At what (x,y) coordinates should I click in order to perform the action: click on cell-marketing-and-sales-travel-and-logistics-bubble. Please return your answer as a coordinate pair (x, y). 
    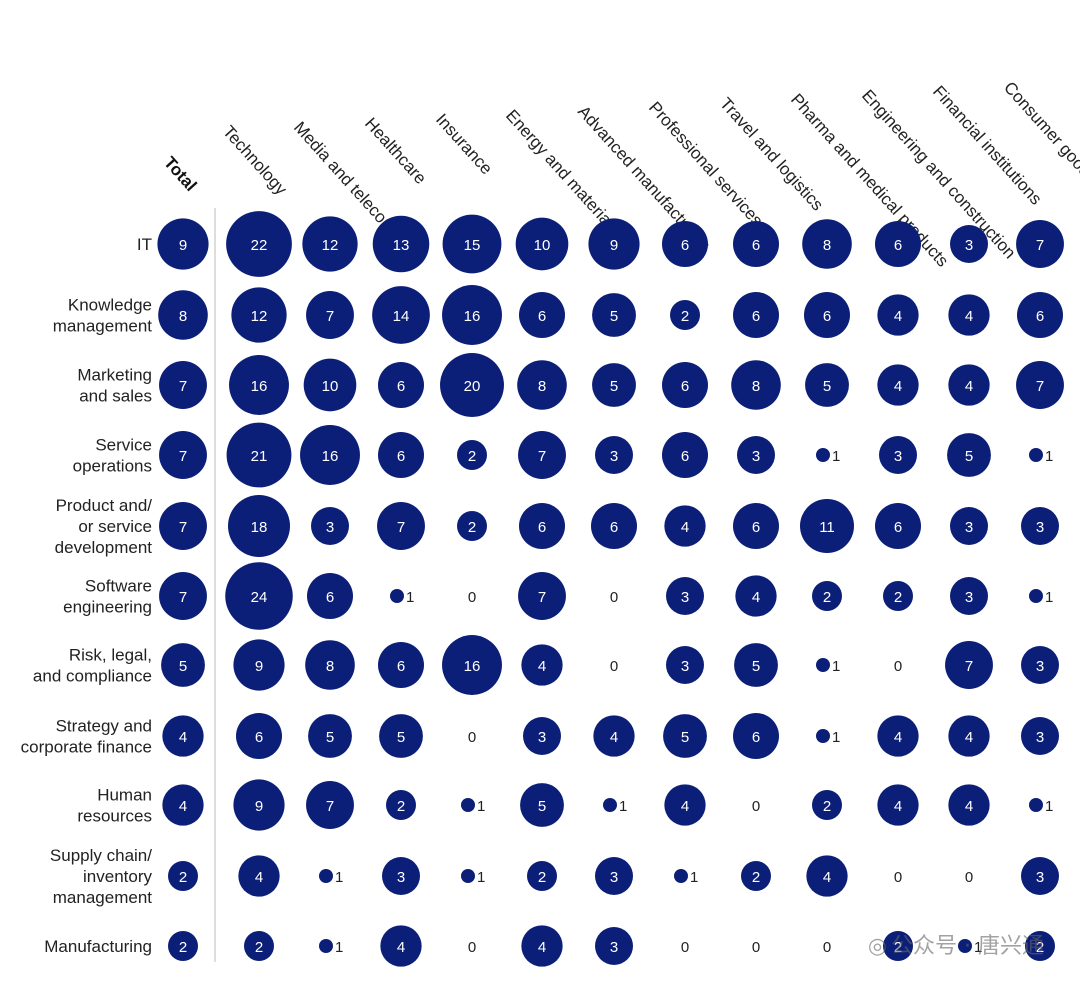
    Looking at the image, I should click on (756, 385).